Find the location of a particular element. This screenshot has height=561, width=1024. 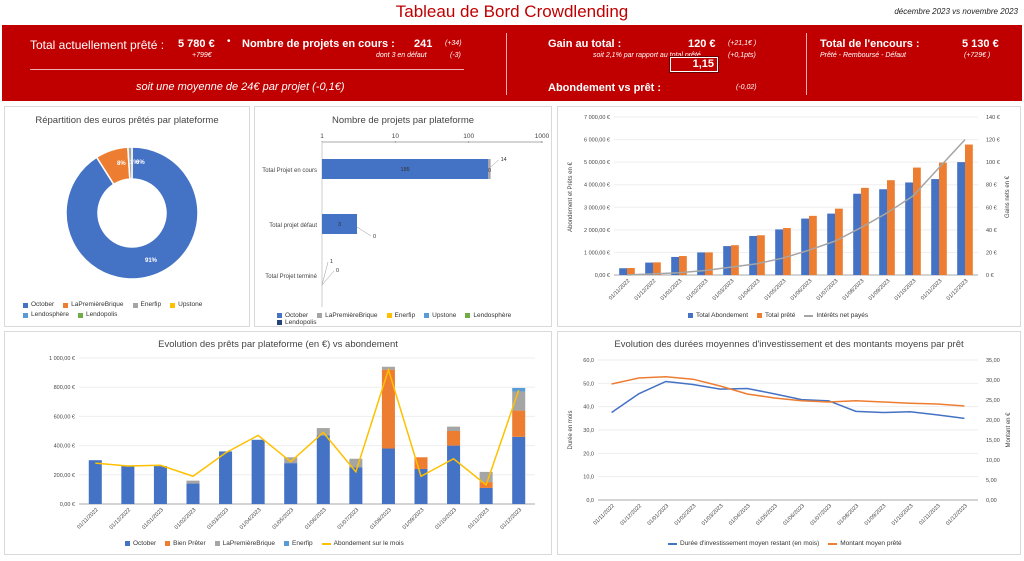

period-label: décembre 2023 vs novembre 2023 is located at coordinates (956, 11).